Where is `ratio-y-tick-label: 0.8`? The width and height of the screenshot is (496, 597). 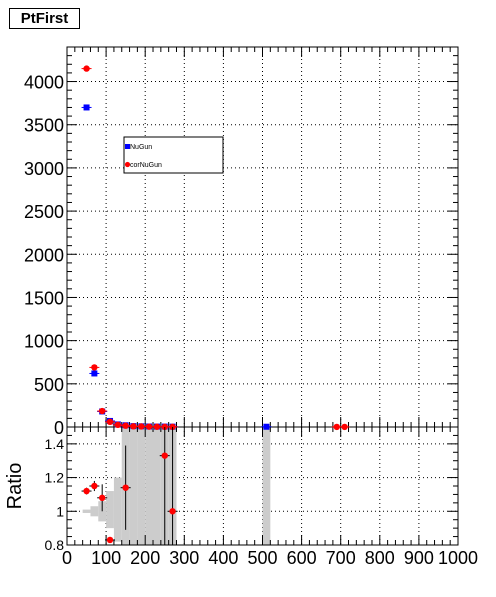 ratio-y-tick-label: 0.8 is located at coordinates (55, 545).